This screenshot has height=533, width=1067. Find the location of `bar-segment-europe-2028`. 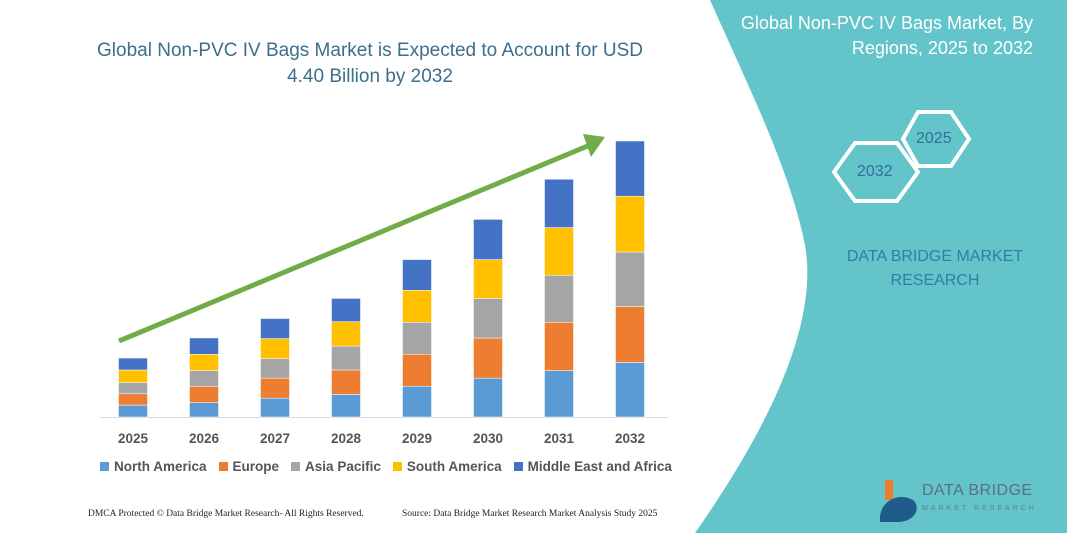

bar-segment-europe-2028 is located at coordinates (346, 382).